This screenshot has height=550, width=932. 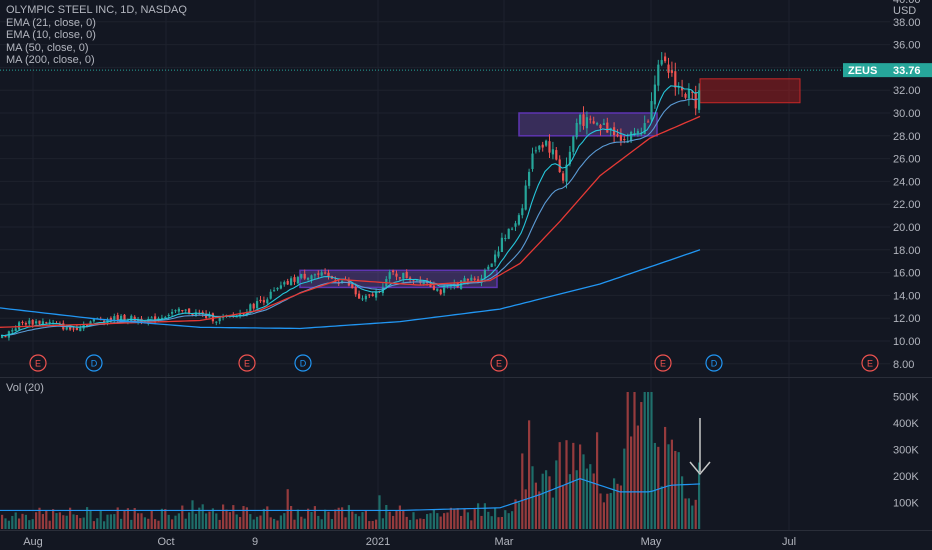 I want to click on price-tick-label: 10.00, so click(x=907, y=342).